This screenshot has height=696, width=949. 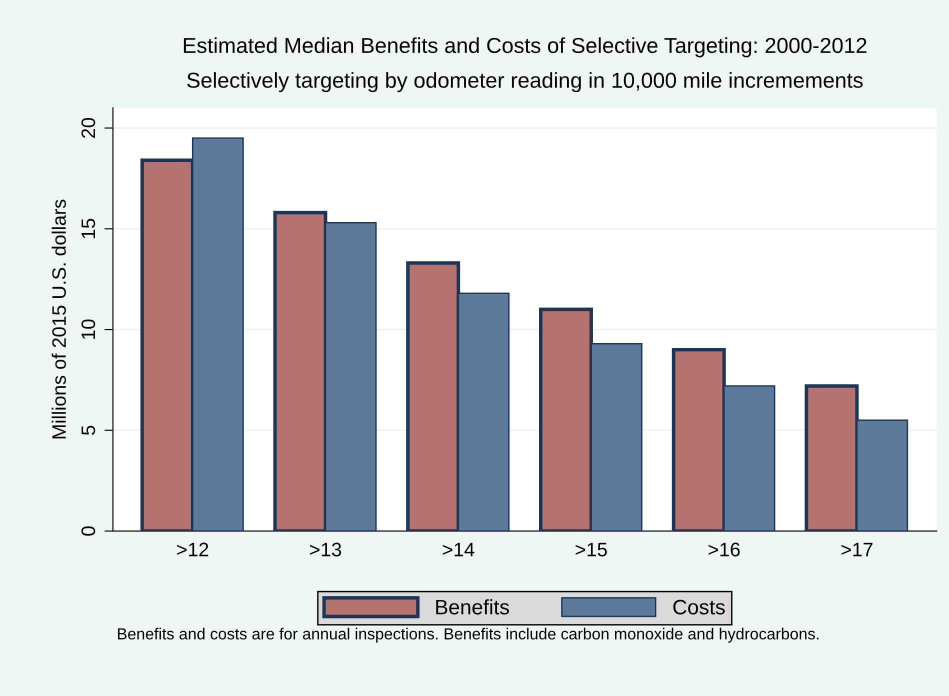 What do you see at coordinates (89, 430) in the screenshot?
I see `y-tick-label: 5` at bounding box center [89, 430].